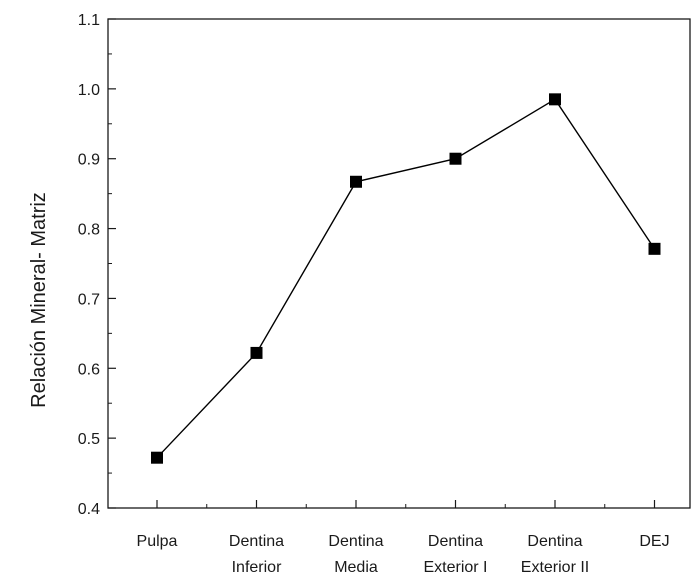 The width and height of the screenshot is (694, 574). I want to click on x-category-label: Exterior II, so click(555, 566).